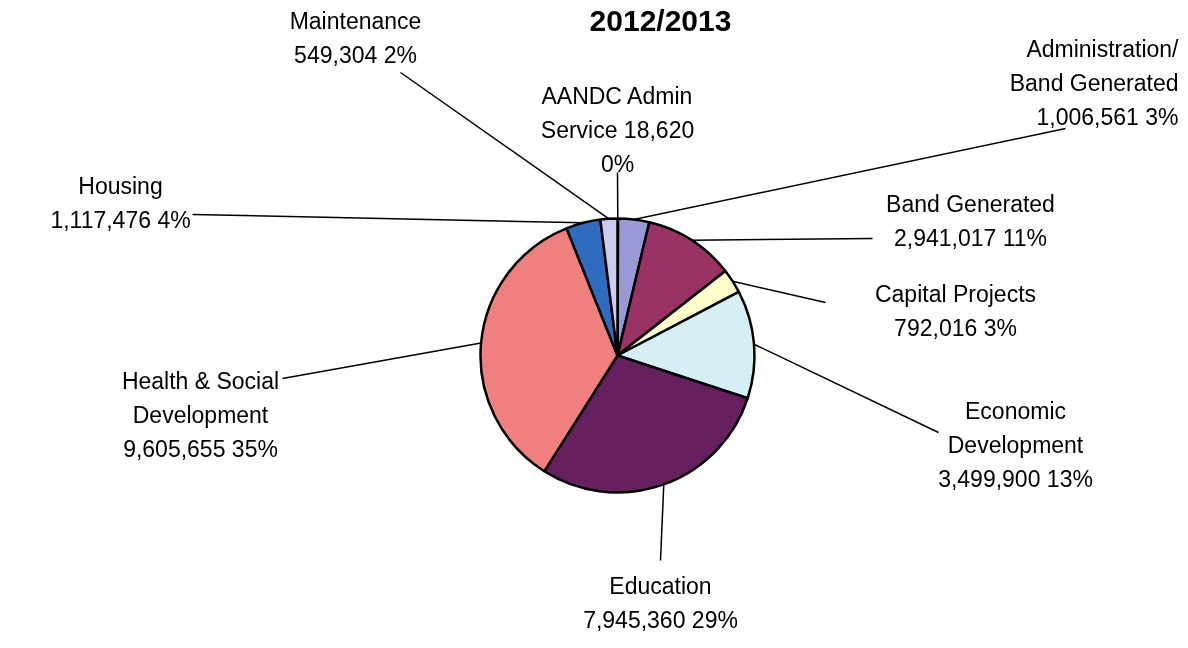 This screenshot has height=648, width=1188. What do you see at coordinates (617, 129) in the screenshot?
I see `slice-label: AANDC Admin Service 18,620 0%` at bounding box center [617, 129].